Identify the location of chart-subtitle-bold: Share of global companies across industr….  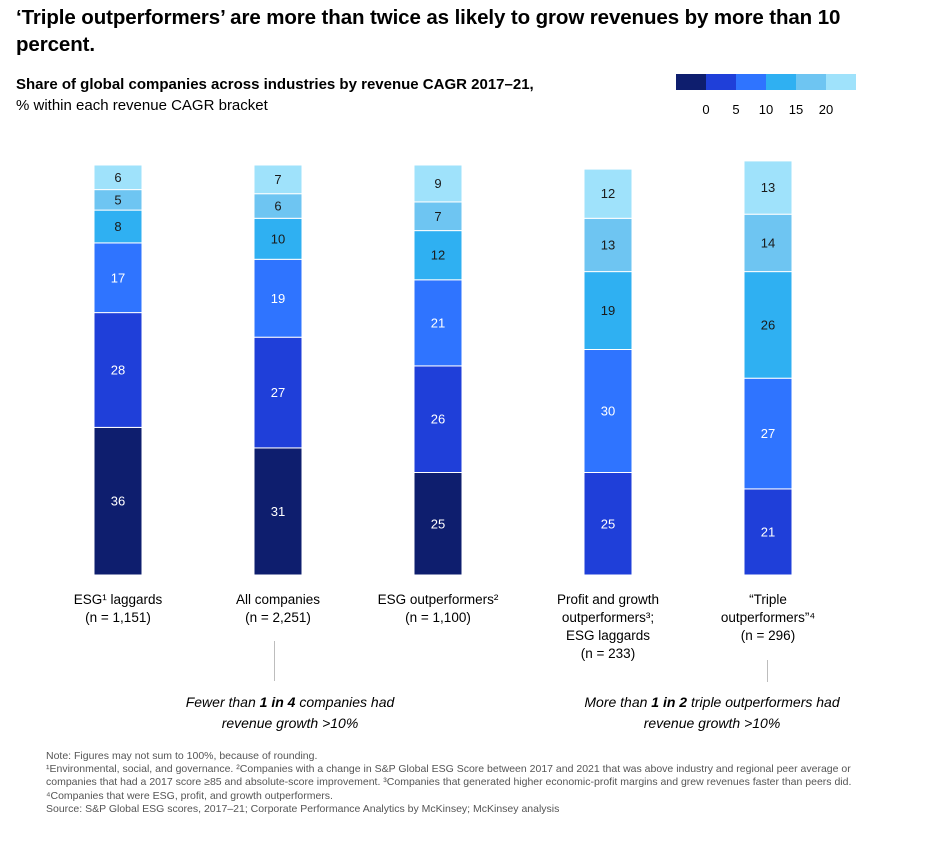
(275, 84).